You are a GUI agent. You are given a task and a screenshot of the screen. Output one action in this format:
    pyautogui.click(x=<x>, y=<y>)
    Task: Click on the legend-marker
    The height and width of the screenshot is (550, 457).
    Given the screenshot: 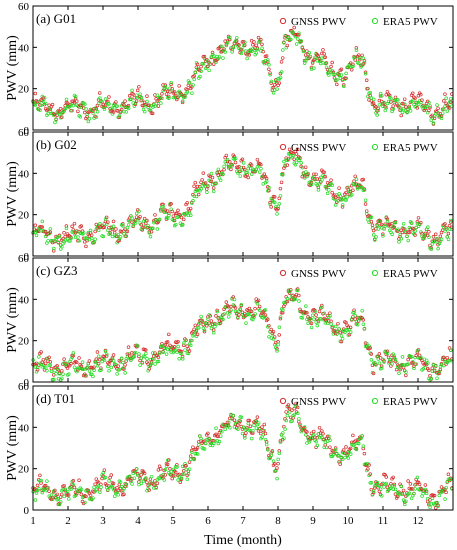 What is the action you would take?
    pyautogui.click(x=375, y=273)
    